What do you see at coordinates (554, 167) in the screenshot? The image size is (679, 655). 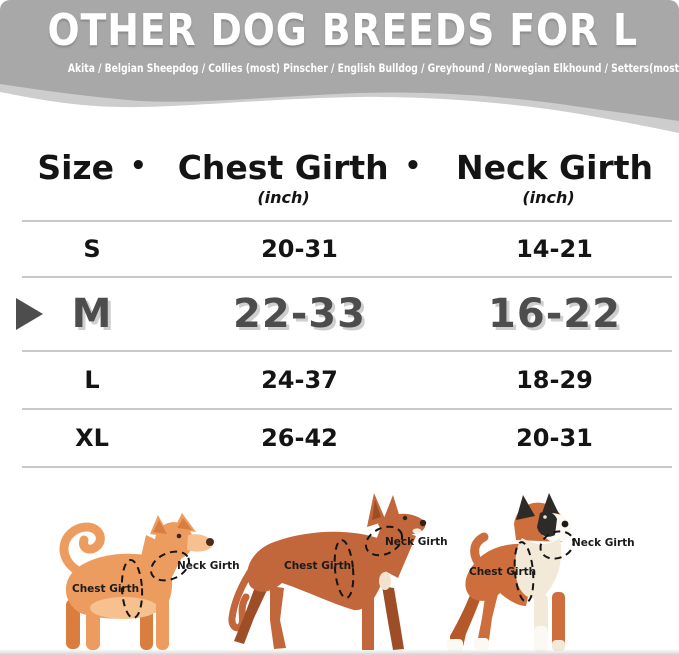 I see `header-neck-label: Neck Girth` at bounding box center [554, 167].